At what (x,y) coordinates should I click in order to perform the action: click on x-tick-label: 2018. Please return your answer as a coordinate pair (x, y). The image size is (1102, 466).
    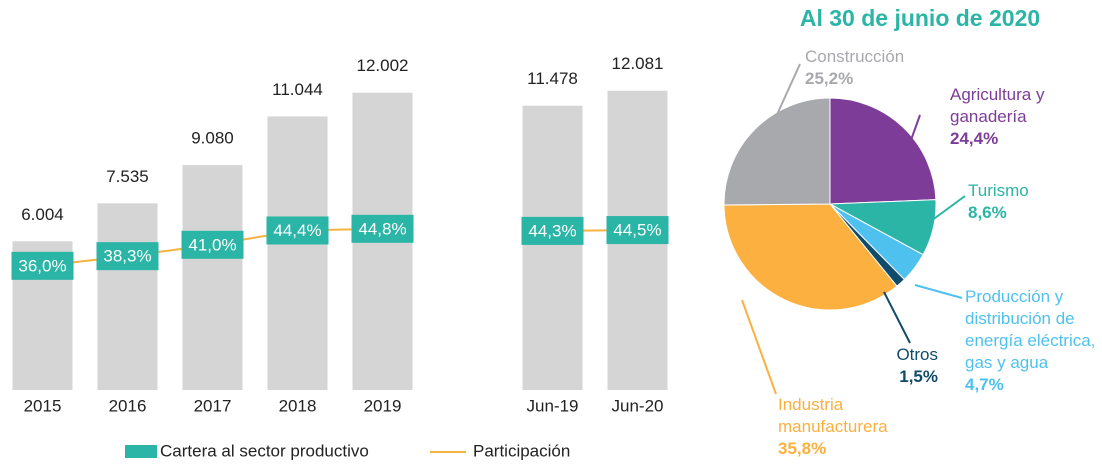
    Looking at the image, I should click on (298, 405).